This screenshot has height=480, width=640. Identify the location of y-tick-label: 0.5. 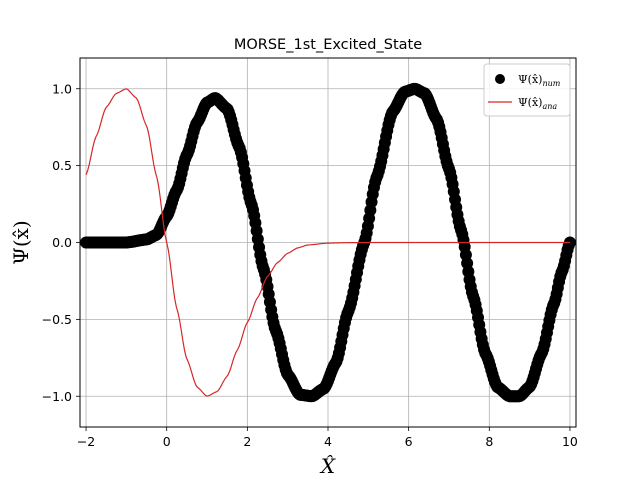
(62, 165).